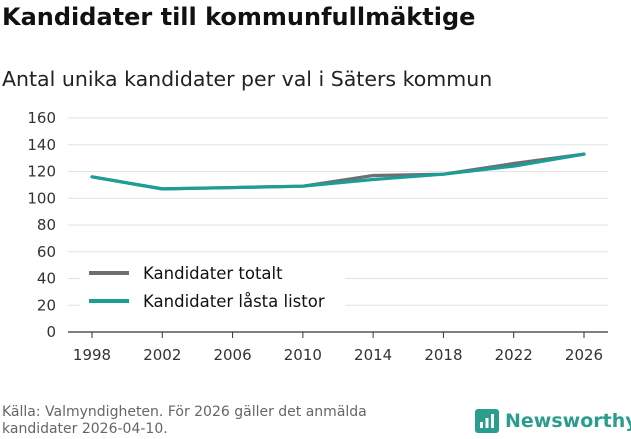 The width and height of the screenshot is (631, 439). I want to click on x-tick-label: 1998, so click(92, 355).